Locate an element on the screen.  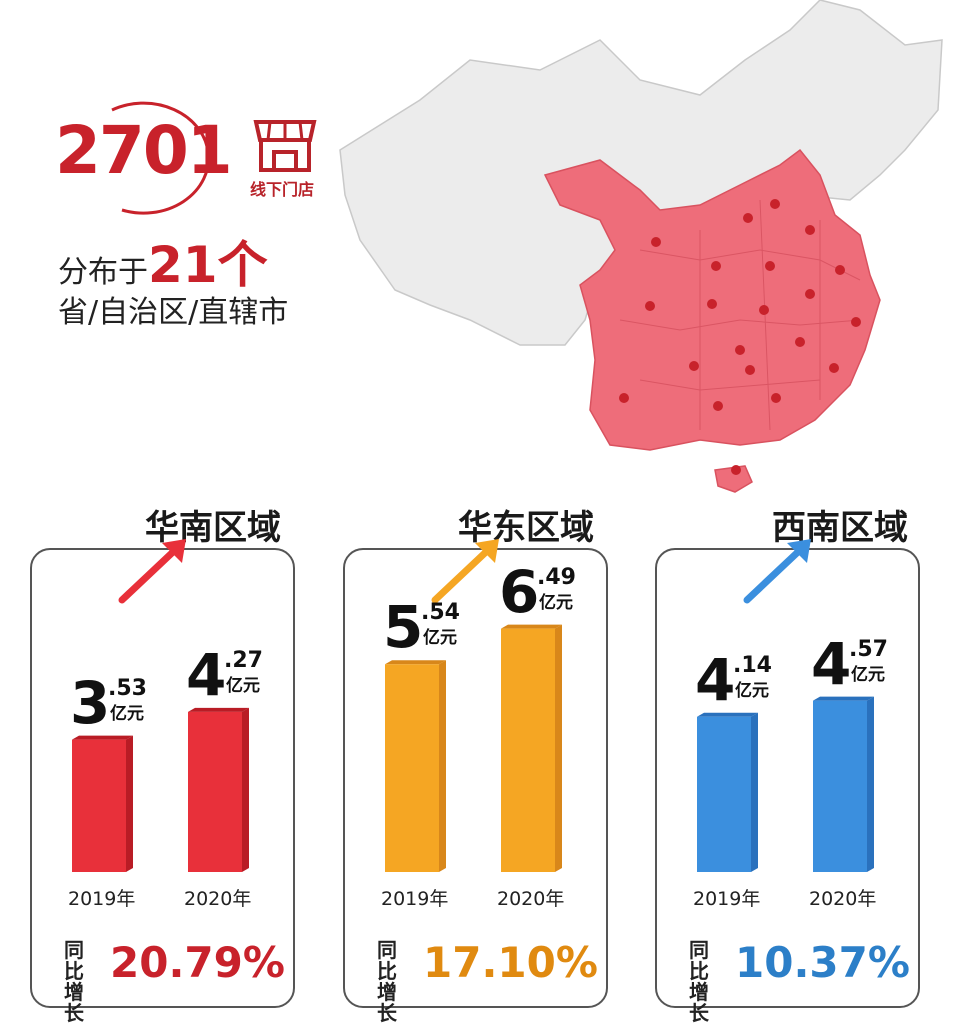
value-decimal: .49 is located at coordinates (556, 577).